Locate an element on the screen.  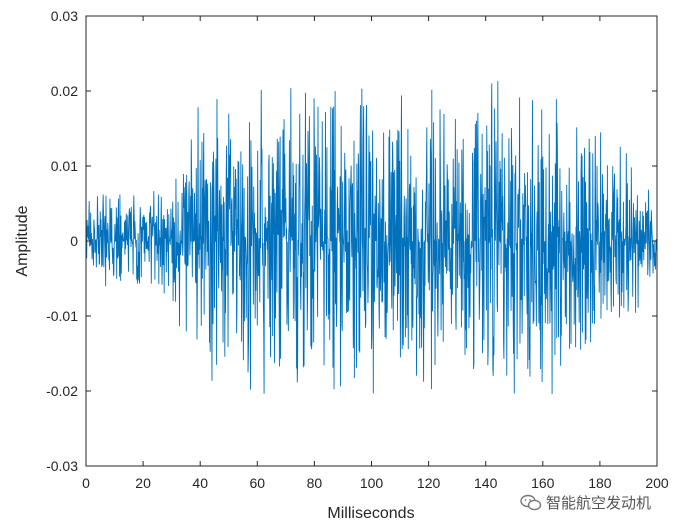
x-tick-label: 160 is located at coordinates (543, 483).